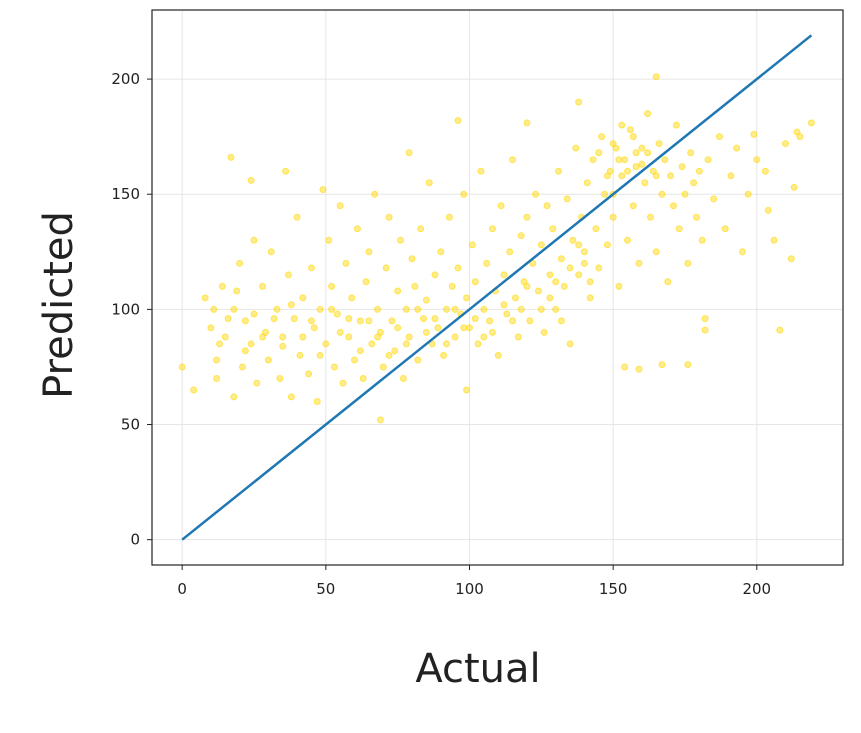  I want to click on x-tick-label: 0, so click(182, 589).